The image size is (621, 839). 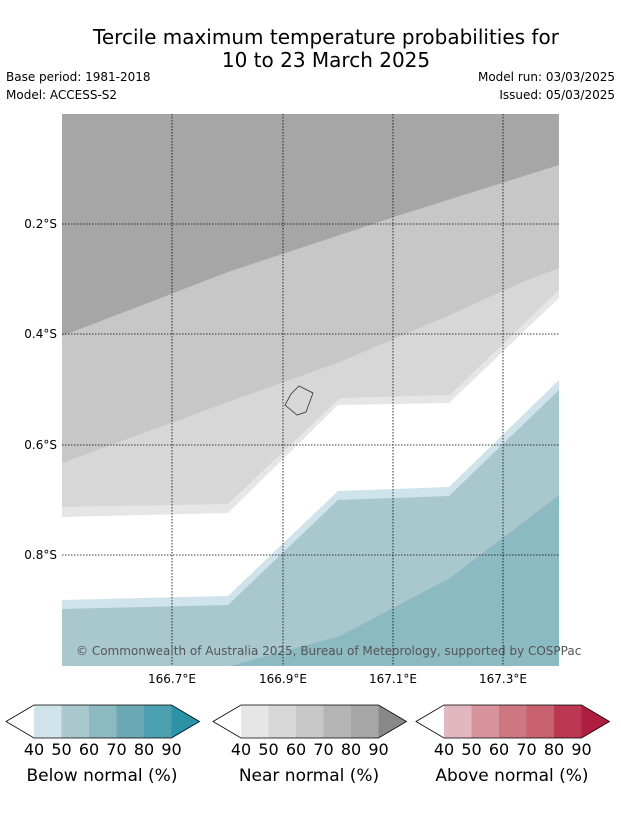 I want to click on latitude-labels: 0.2°S 0.4°S 0.6°S 0.8°S, so click(x=40, y=389).